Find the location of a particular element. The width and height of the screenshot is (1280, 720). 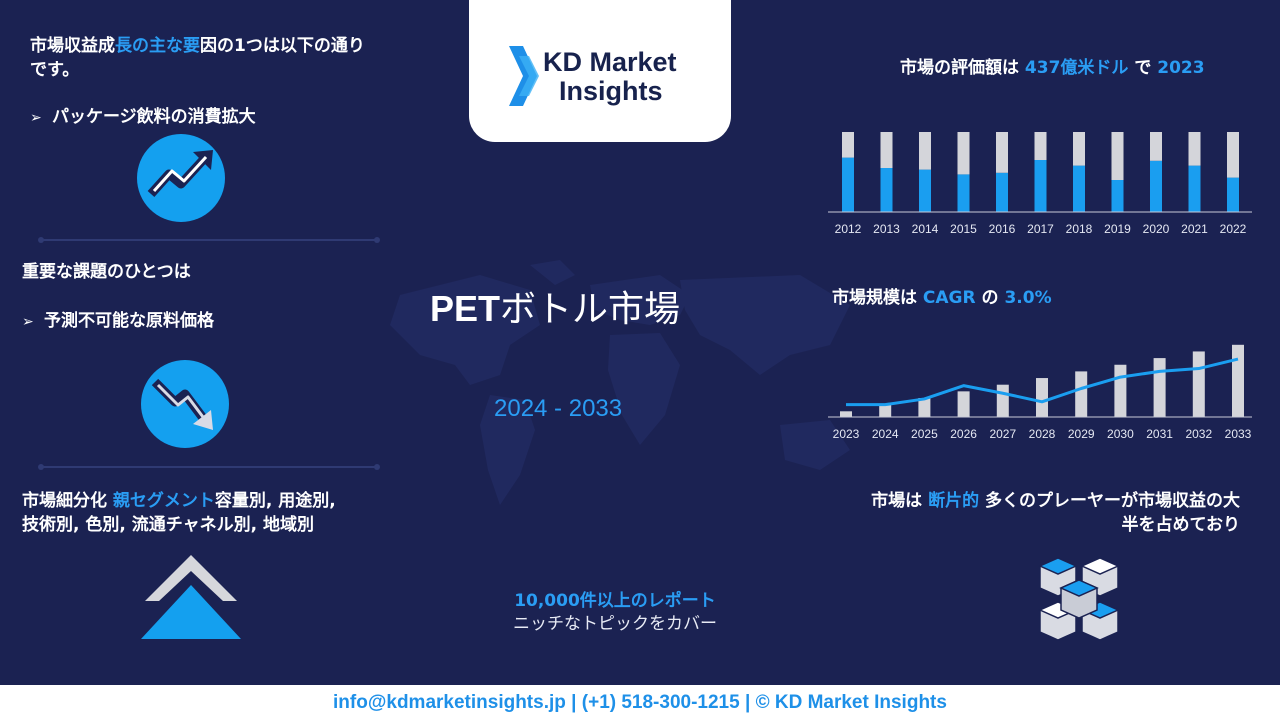

x-tick-2033: 2033 is located at coordinates (1238, 434).